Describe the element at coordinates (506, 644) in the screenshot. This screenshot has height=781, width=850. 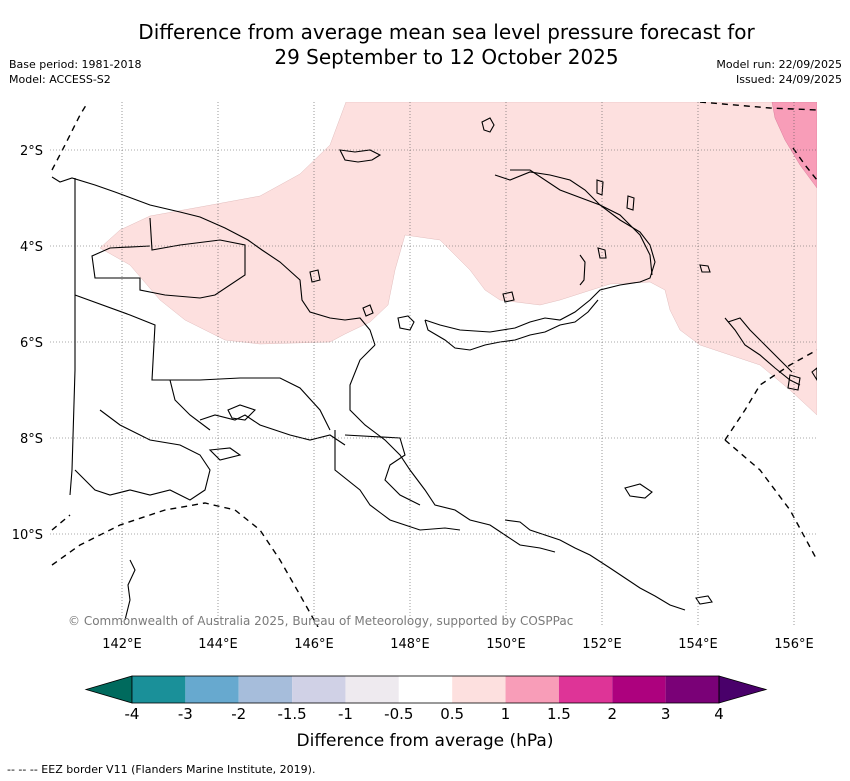
I see `lon-label: 150°E` at that location.